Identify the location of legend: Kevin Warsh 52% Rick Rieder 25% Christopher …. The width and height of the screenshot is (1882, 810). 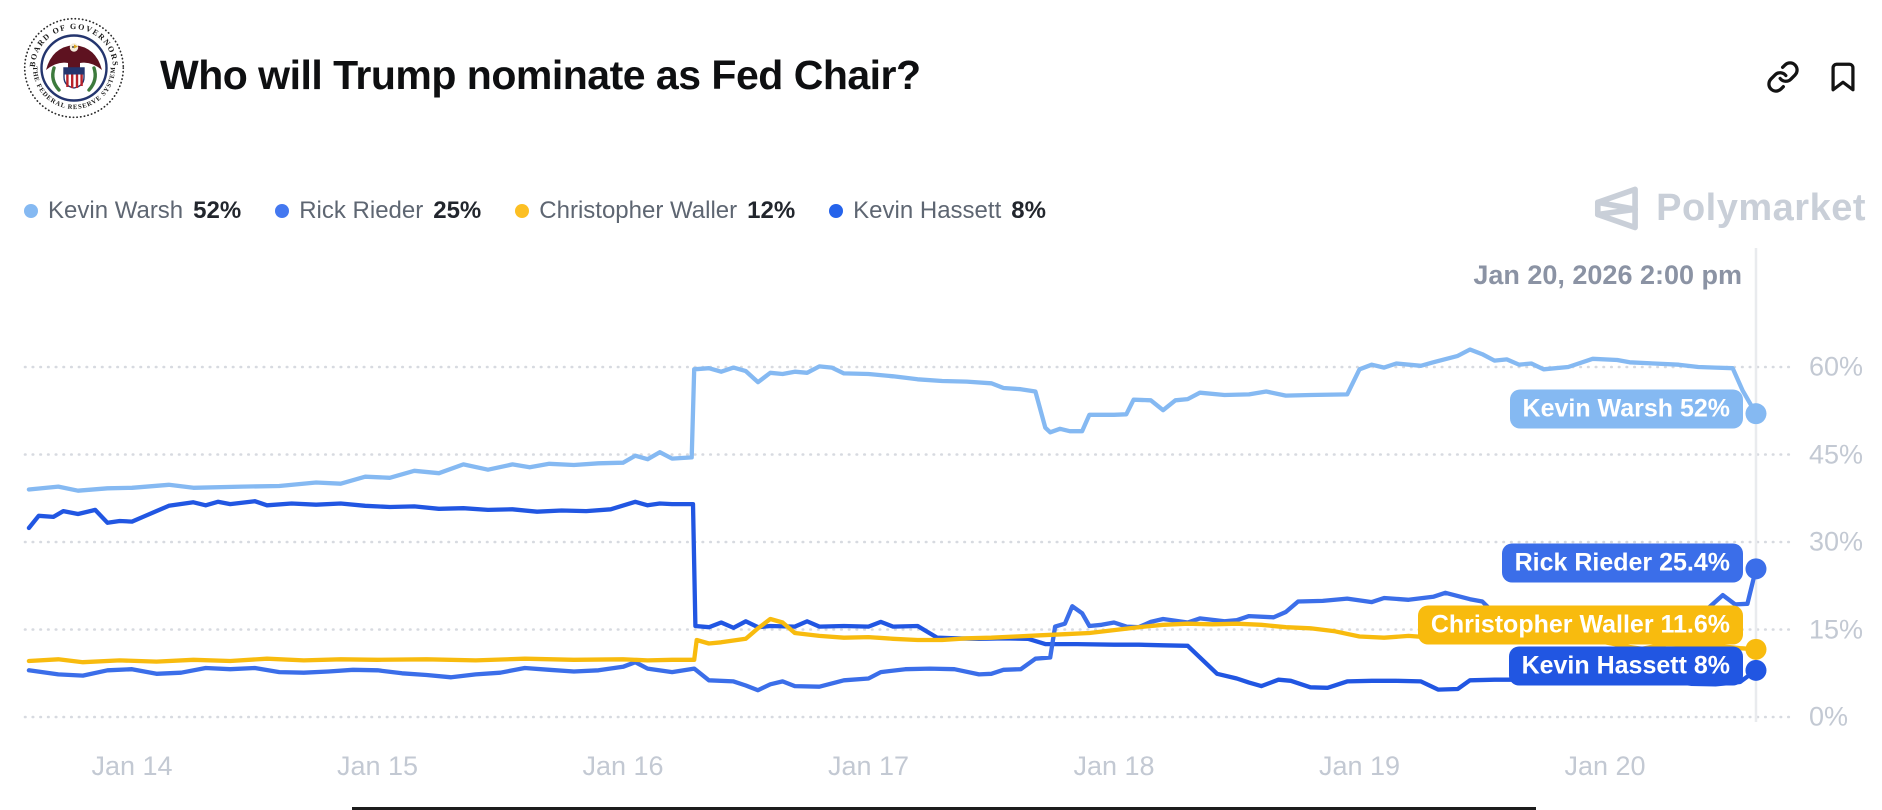
(535, 211).